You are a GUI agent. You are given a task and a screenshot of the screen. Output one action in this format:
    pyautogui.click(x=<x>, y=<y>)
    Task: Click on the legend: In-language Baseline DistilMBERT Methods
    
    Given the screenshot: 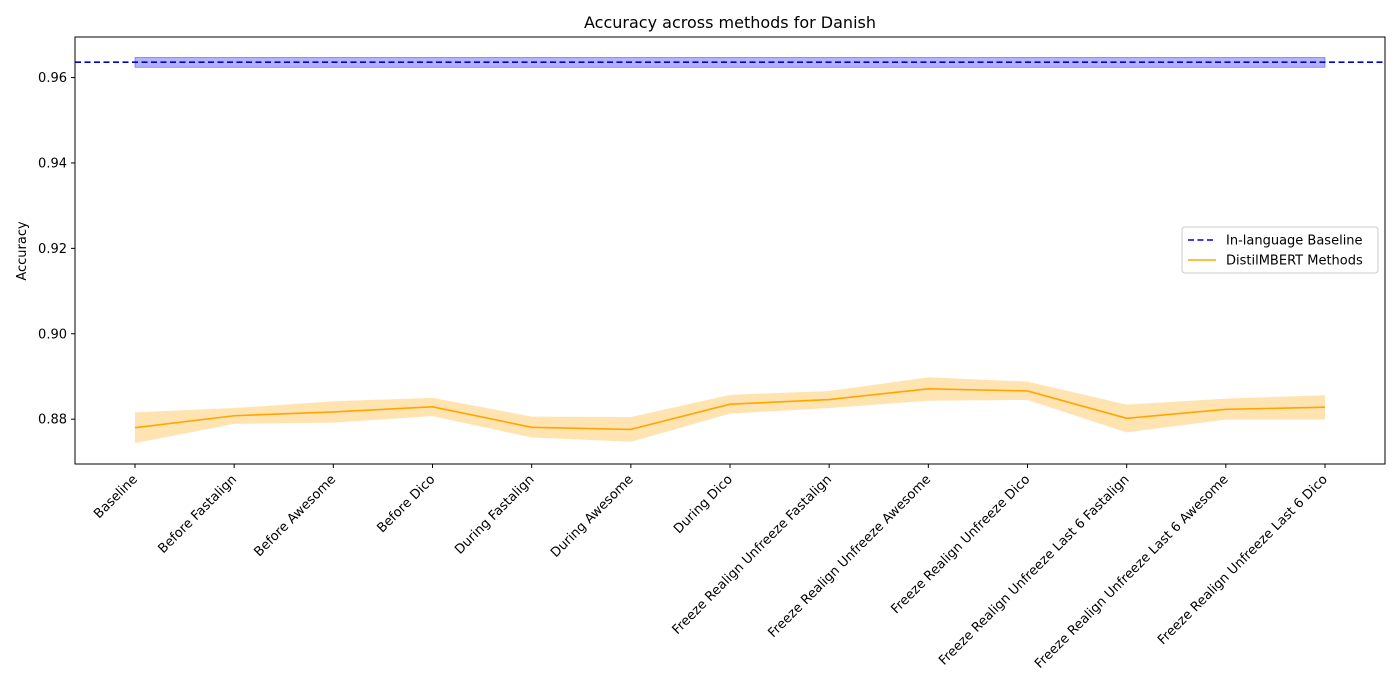 What is the action you would take?
    pyautogui.click(x=1280, y=250)
    